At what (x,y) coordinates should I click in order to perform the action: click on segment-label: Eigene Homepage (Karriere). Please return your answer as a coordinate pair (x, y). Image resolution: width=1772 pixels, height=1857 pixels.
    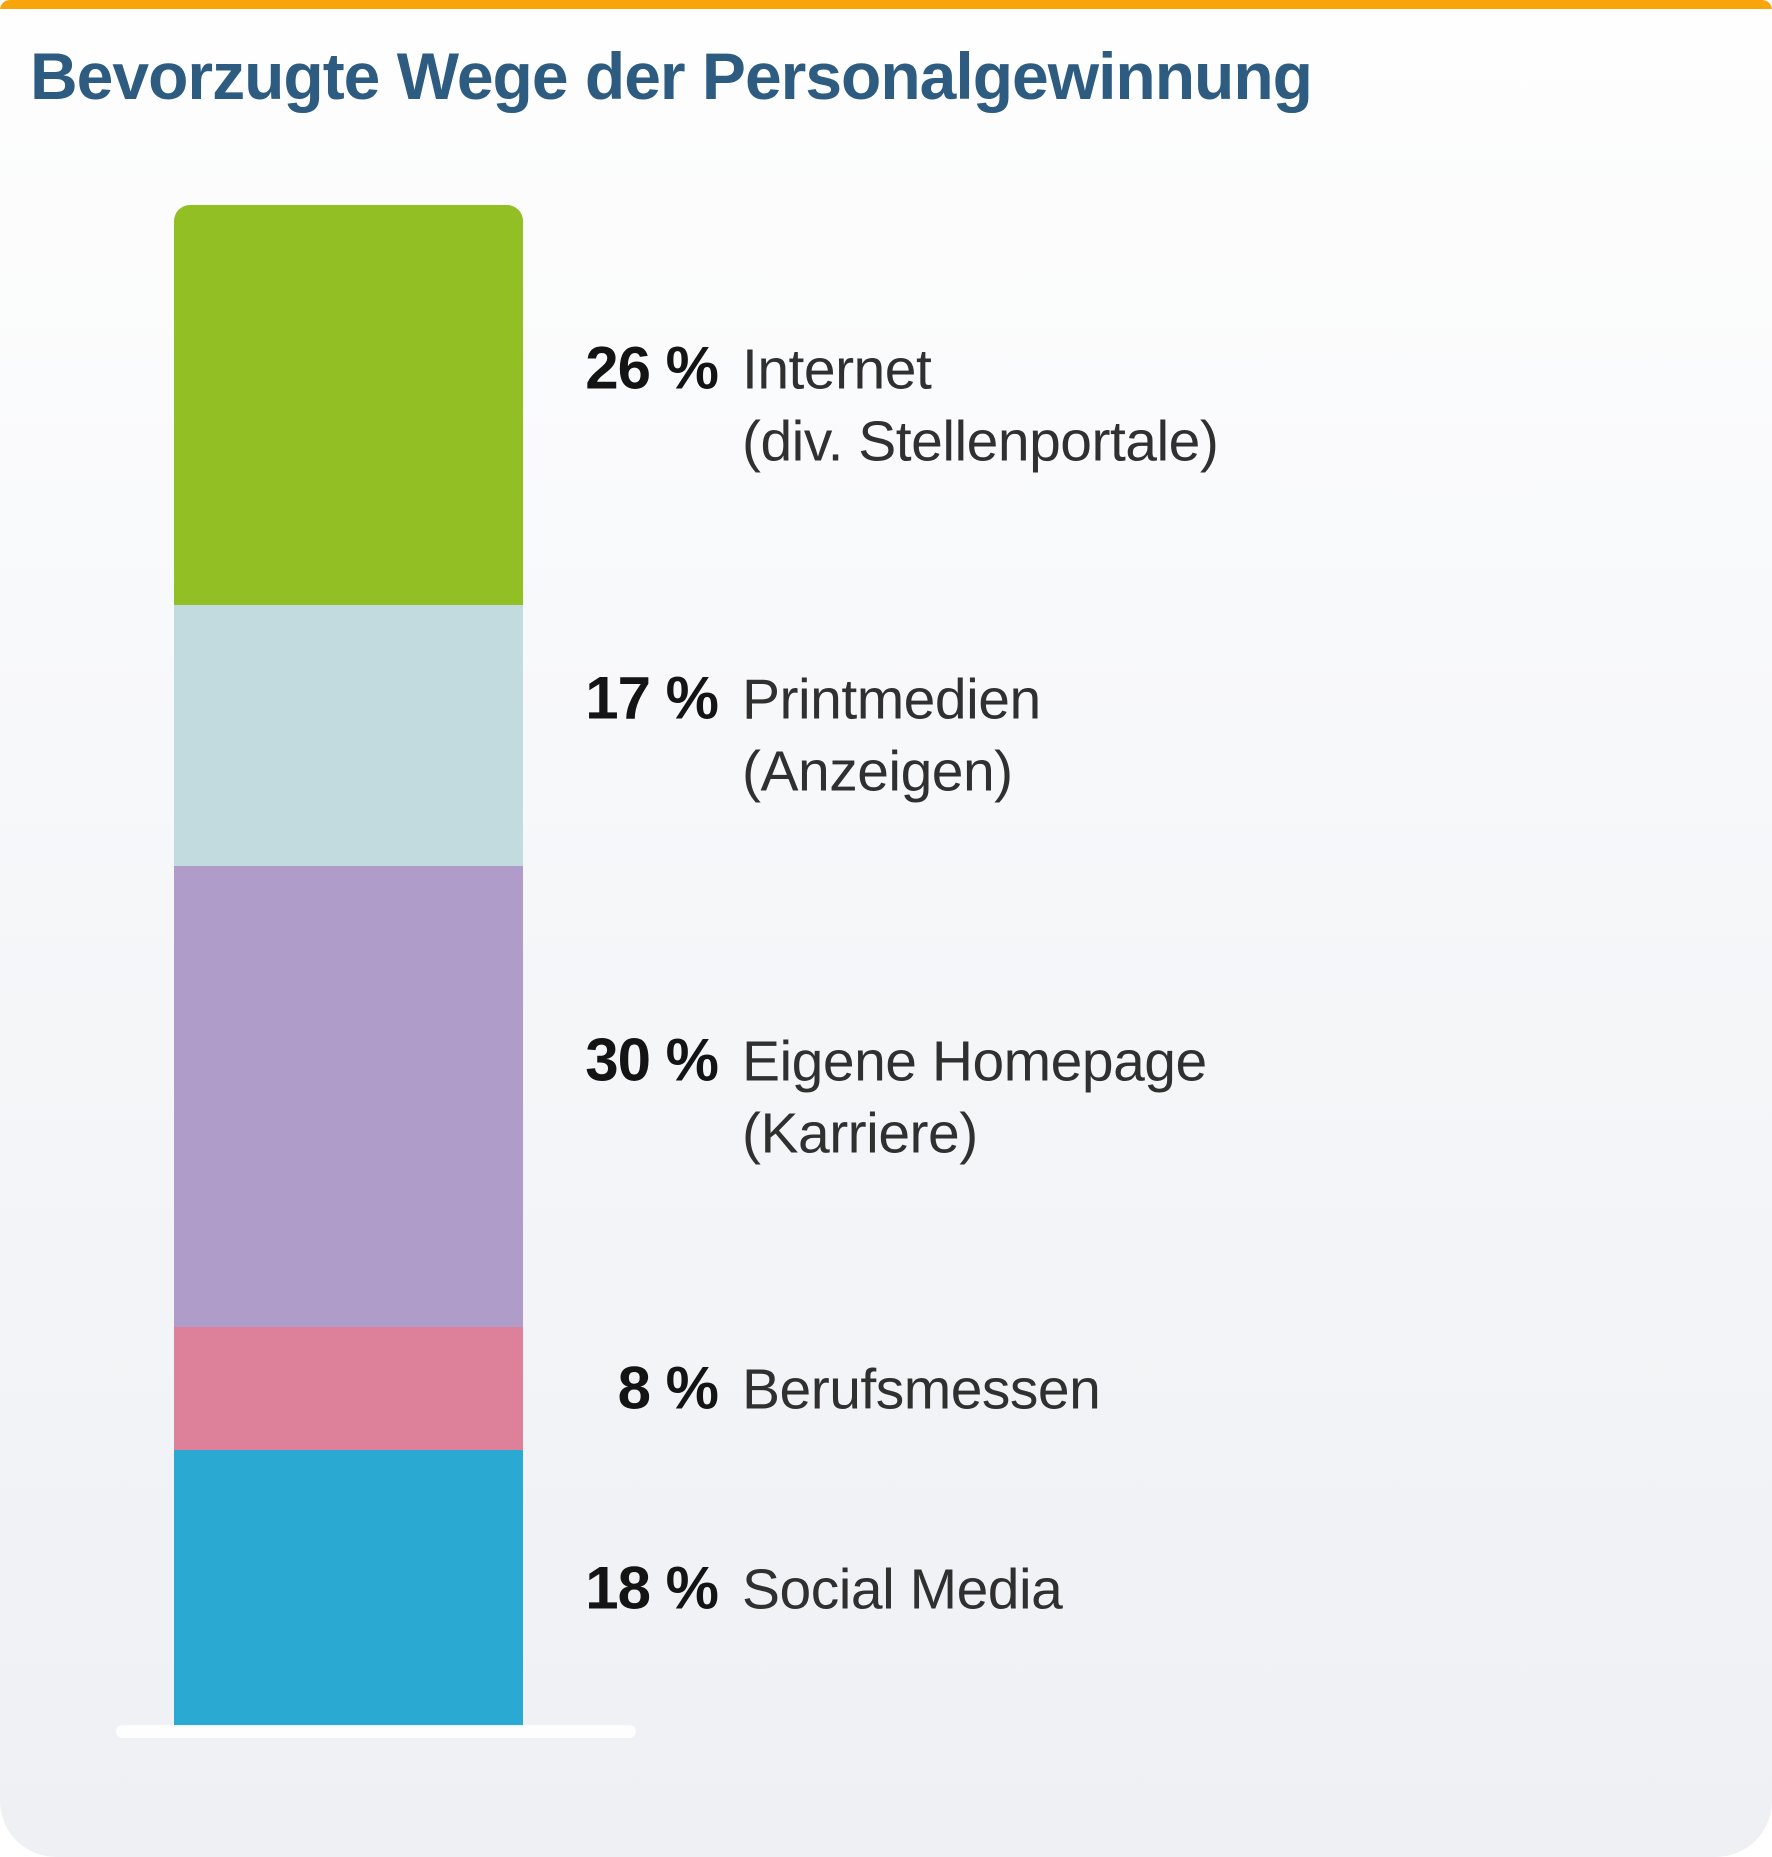
    Looking at the image, I should click on (974, 1097).